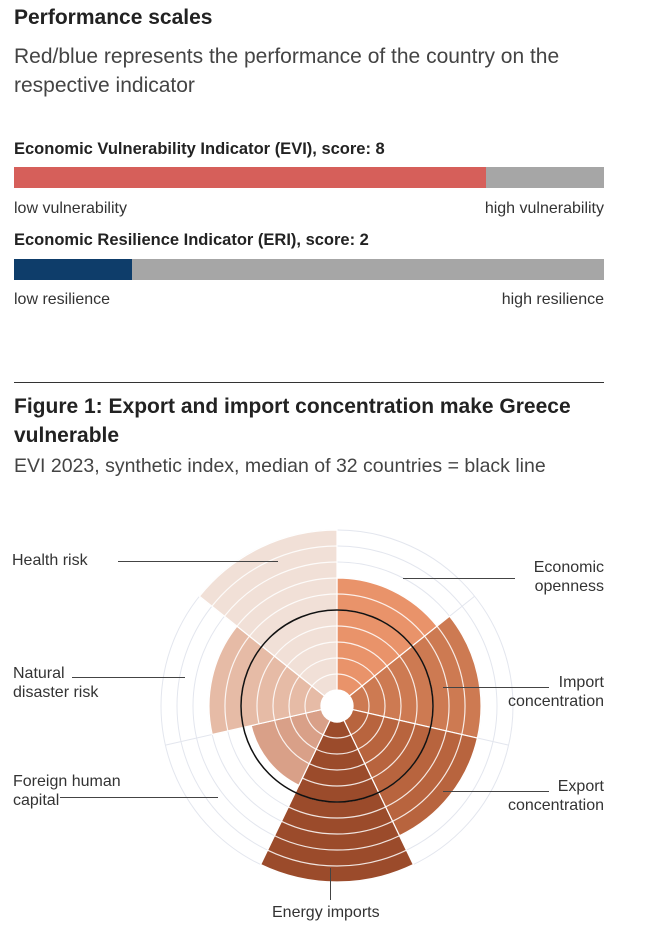 This screenshot has height=946, width=671. What do you see at coordinates (250, 177) in the screenshot?
I see `evi-bar-fill` at bounding box center [250, 177].